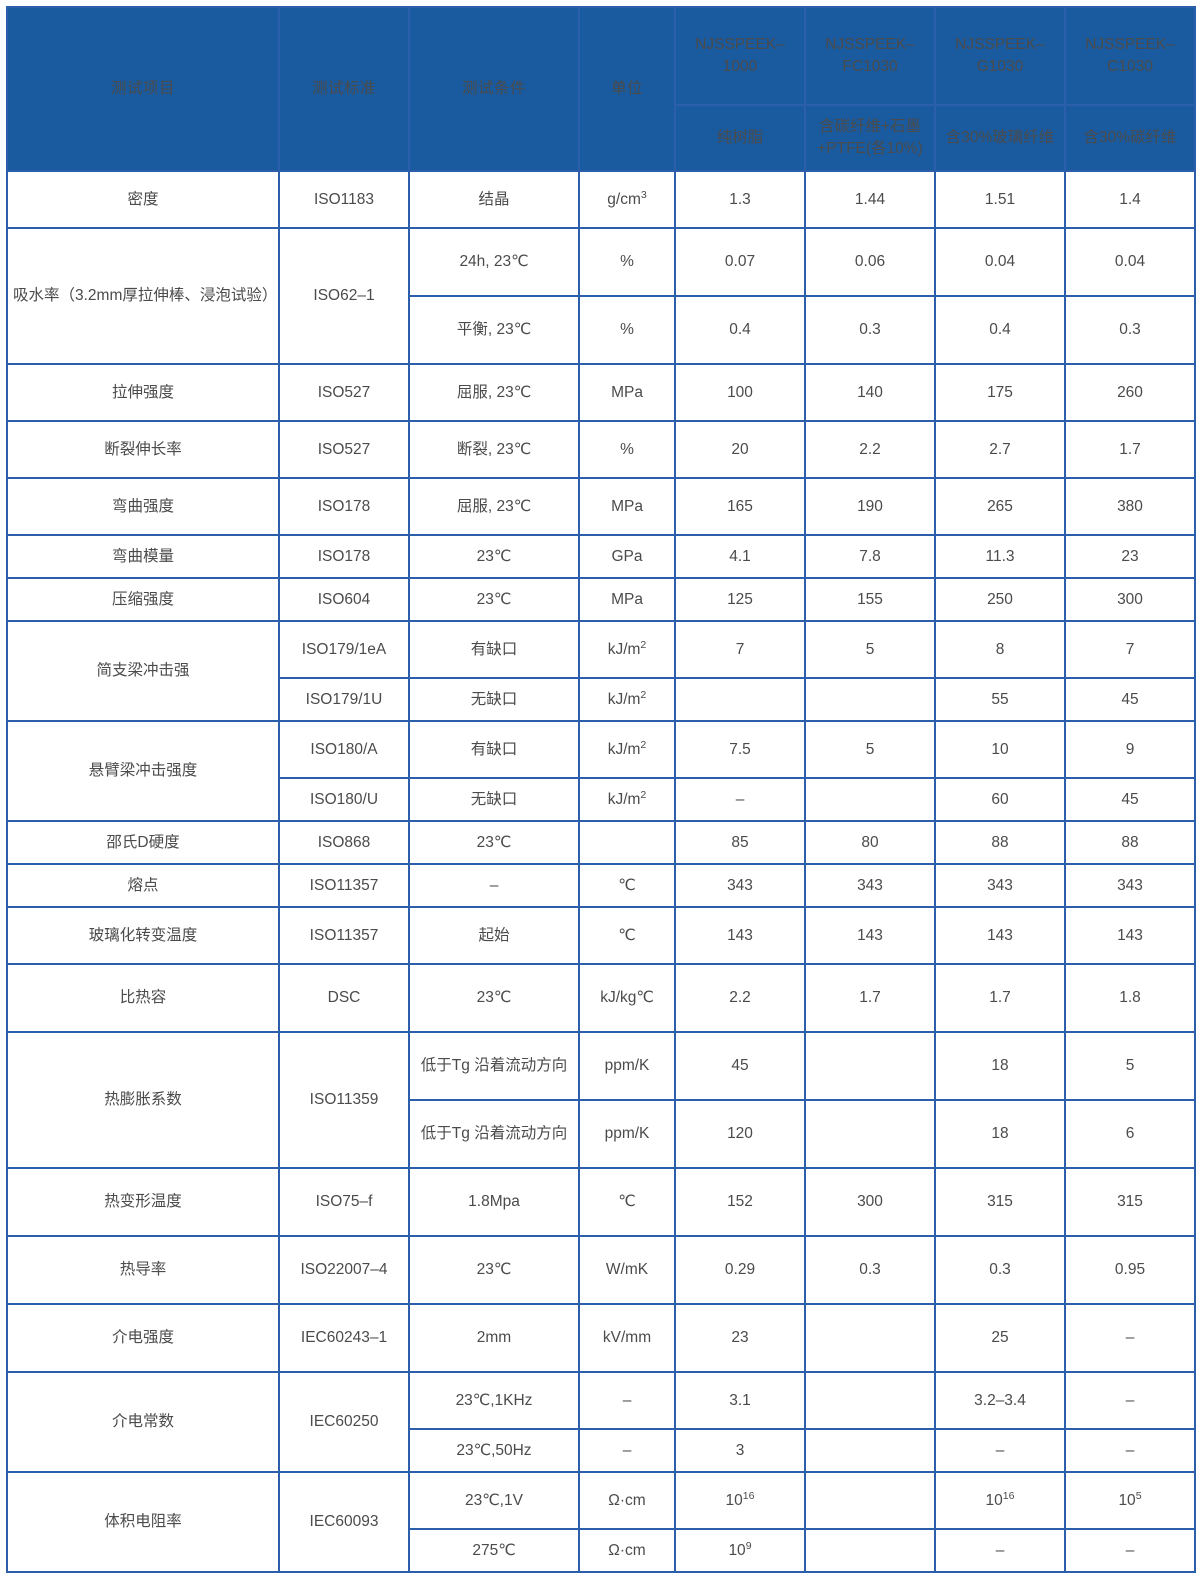  I want to click on row-unit: kJ/kg℃, so click(627, 998).